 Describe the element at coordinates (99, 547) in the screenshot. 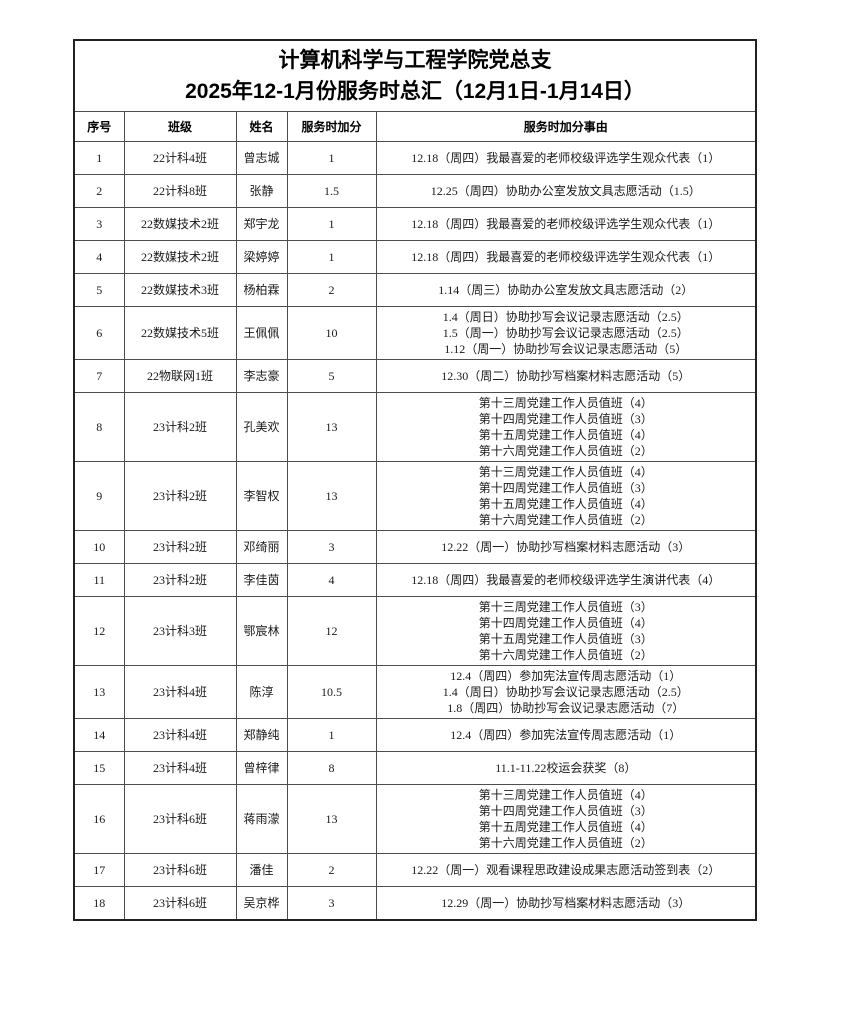

I see `cell-index: 10` at that location.